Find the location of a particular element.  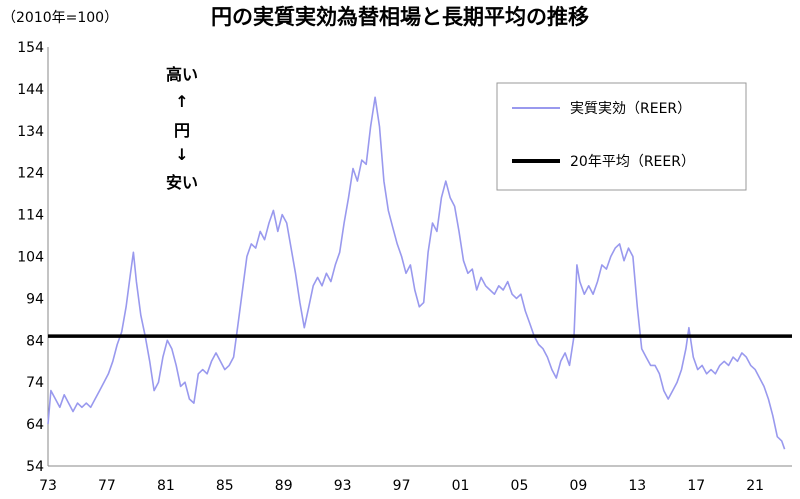

legend-box is located at coordinates (621, 136).